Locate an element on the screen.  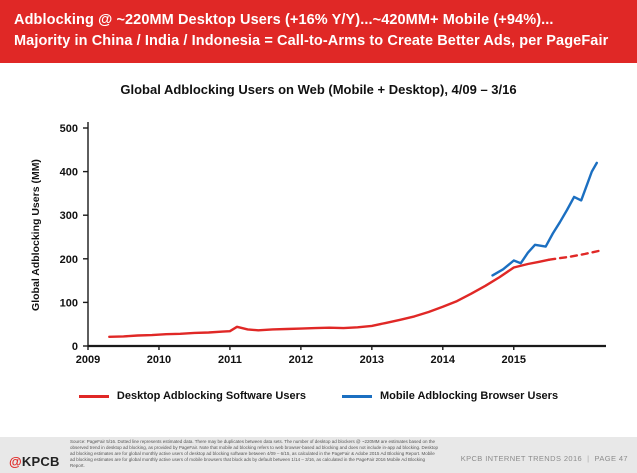
svg-text: 300 is located at coordinates (69, 216).